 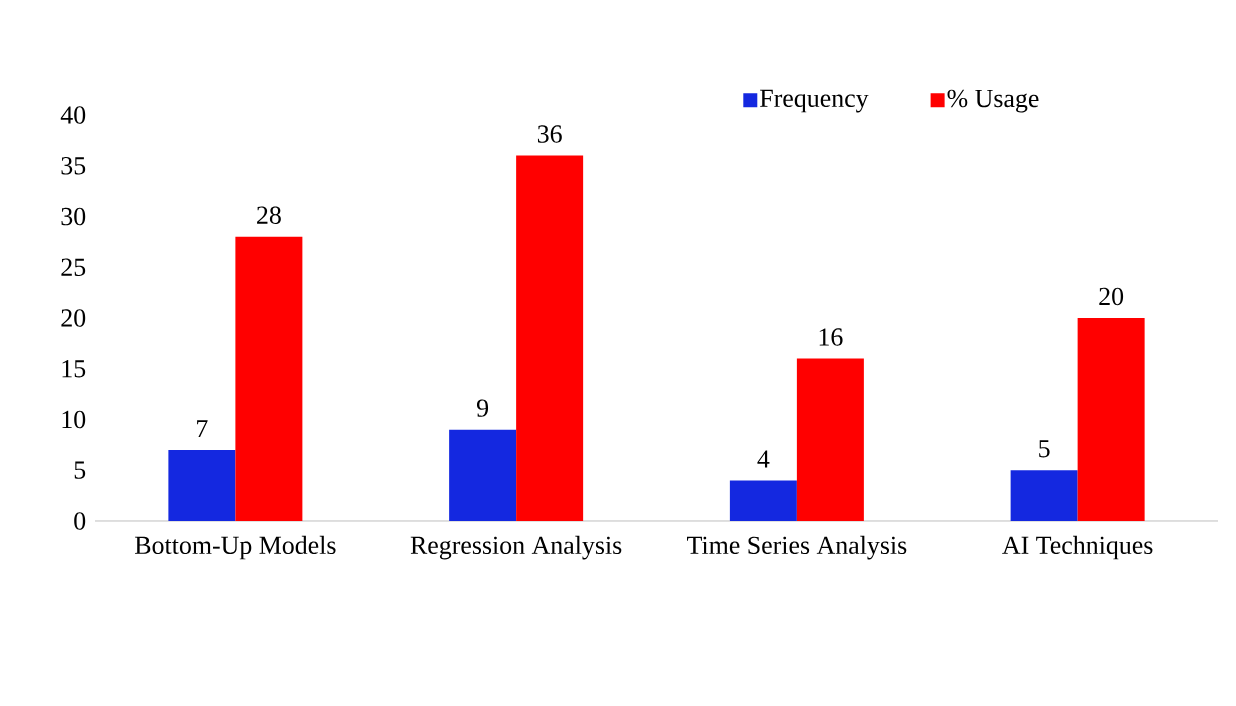 I want to click on y-tick-label: 0, so click(x=80, y=521).